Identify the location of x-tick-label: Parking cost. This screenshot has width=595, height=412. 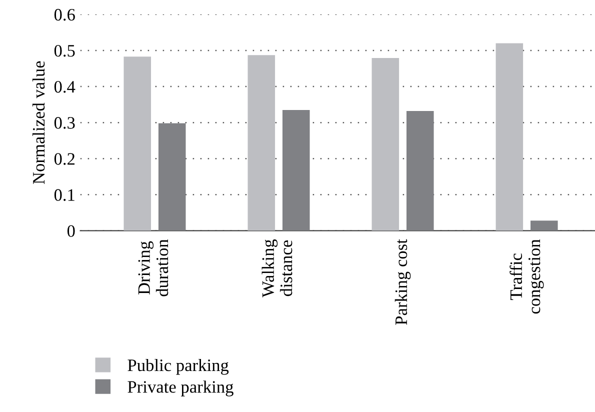
(402, 282).